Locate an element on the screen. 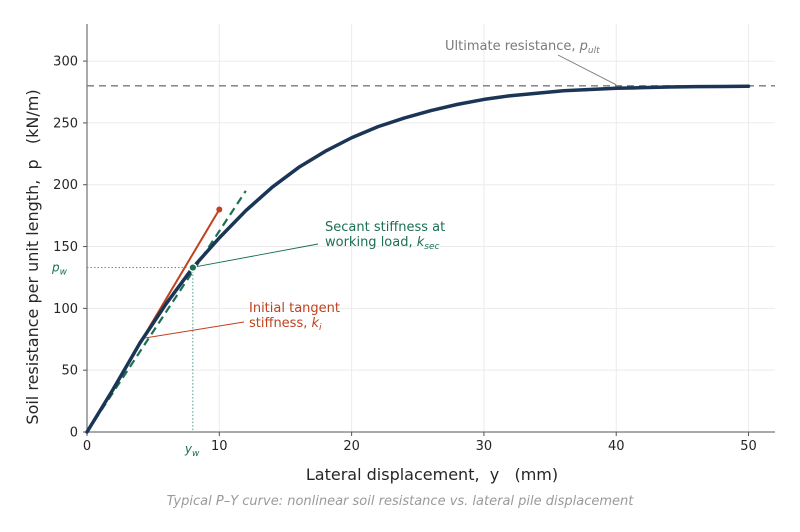 The image size is (800, 532). initial-tangent-end-point is located at coordinates (219, 209).